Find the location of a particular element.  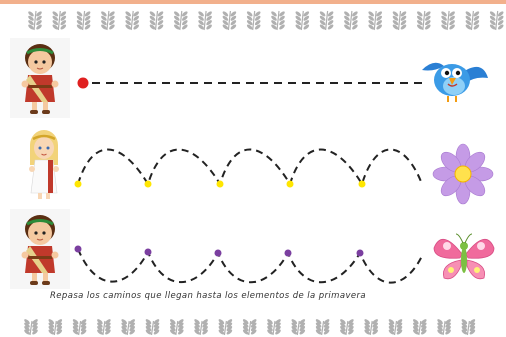

row2-purple-flower-icon is located at coordinates (463, 174).